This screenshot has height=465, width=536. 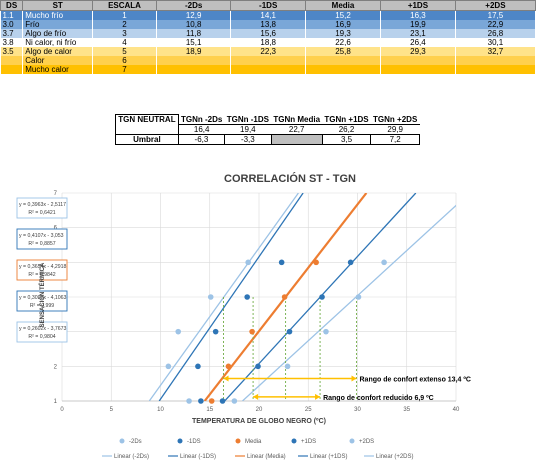 I want to click on y-tick-label: 1, so click(x=56, y=402).